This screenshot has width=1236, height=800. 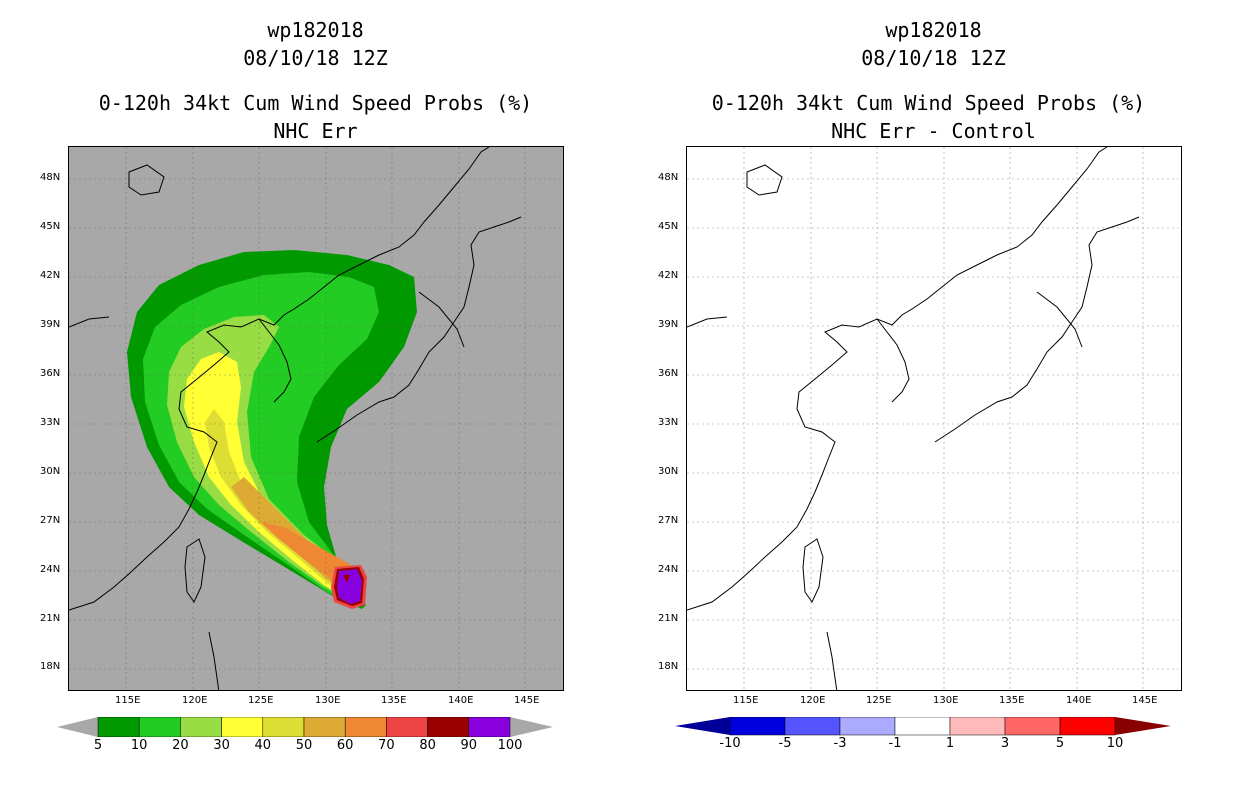 I want to click on right-colorbar, so click(x=923, y=726).